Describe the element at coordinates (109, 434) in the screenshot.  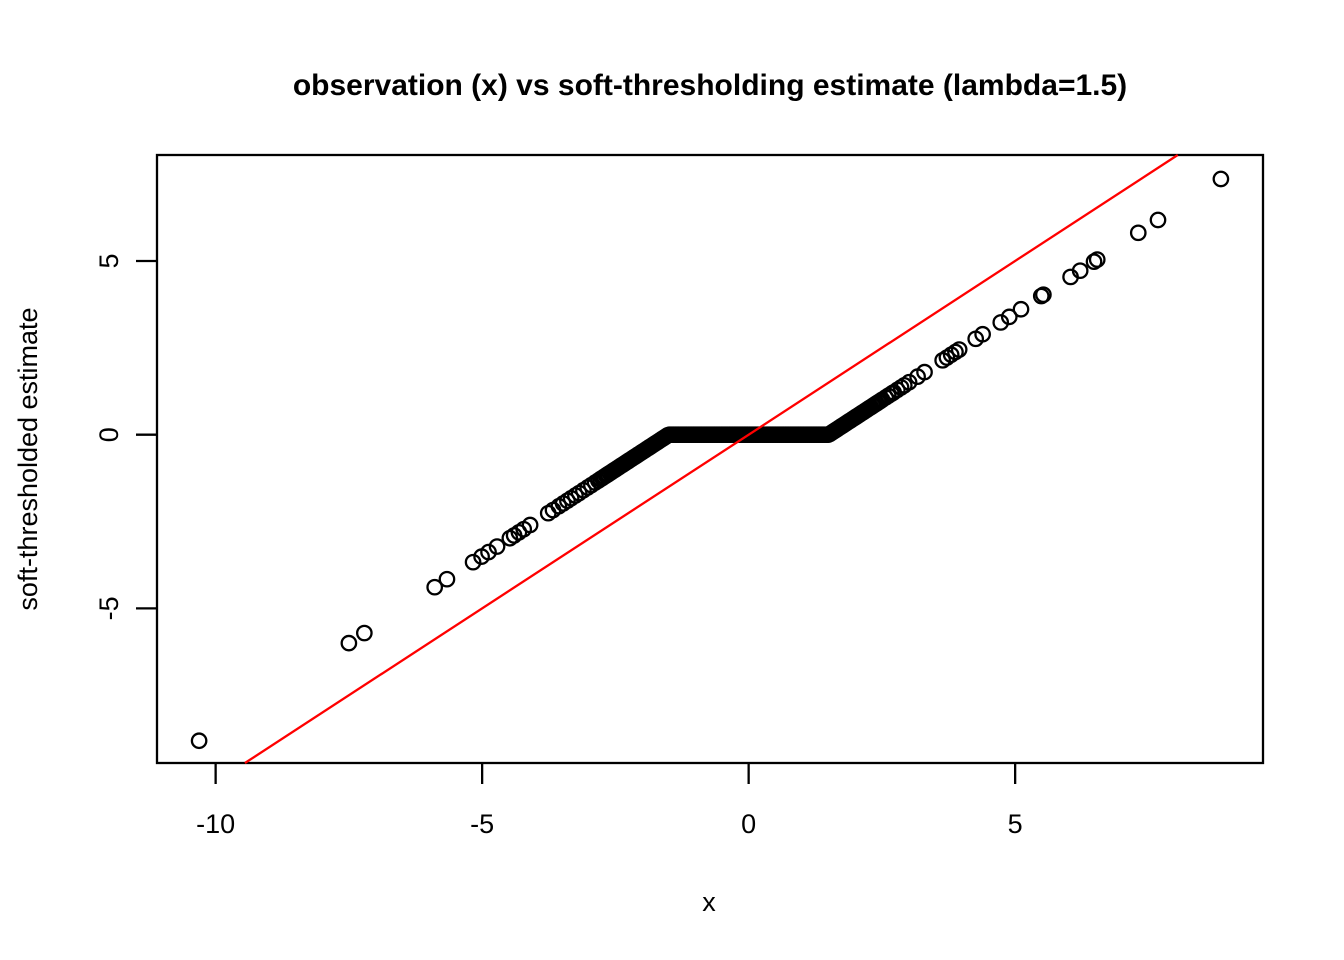
I see `y-tick-label: 0` at that location.